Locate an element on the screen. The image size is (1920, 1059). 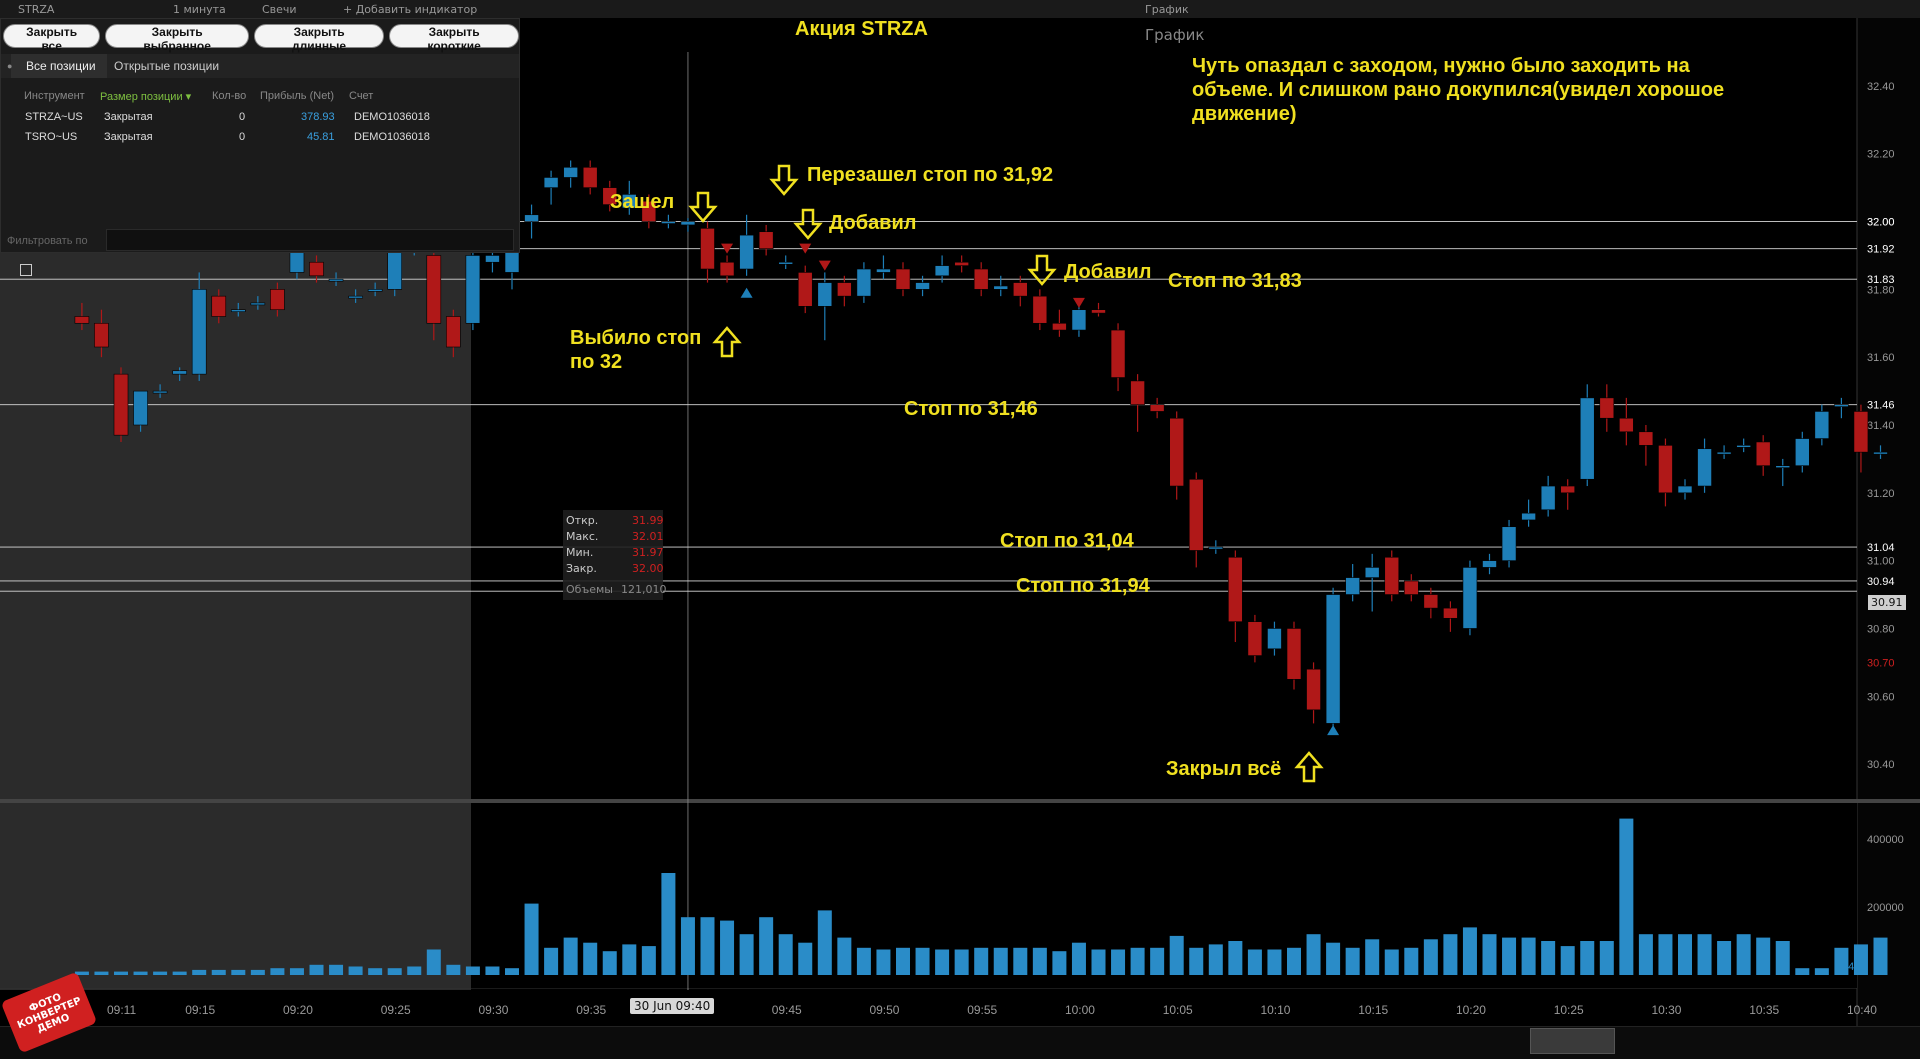
annotation-stop-3183: Стоп по 31,83 is located at coordinates (1235, 281).